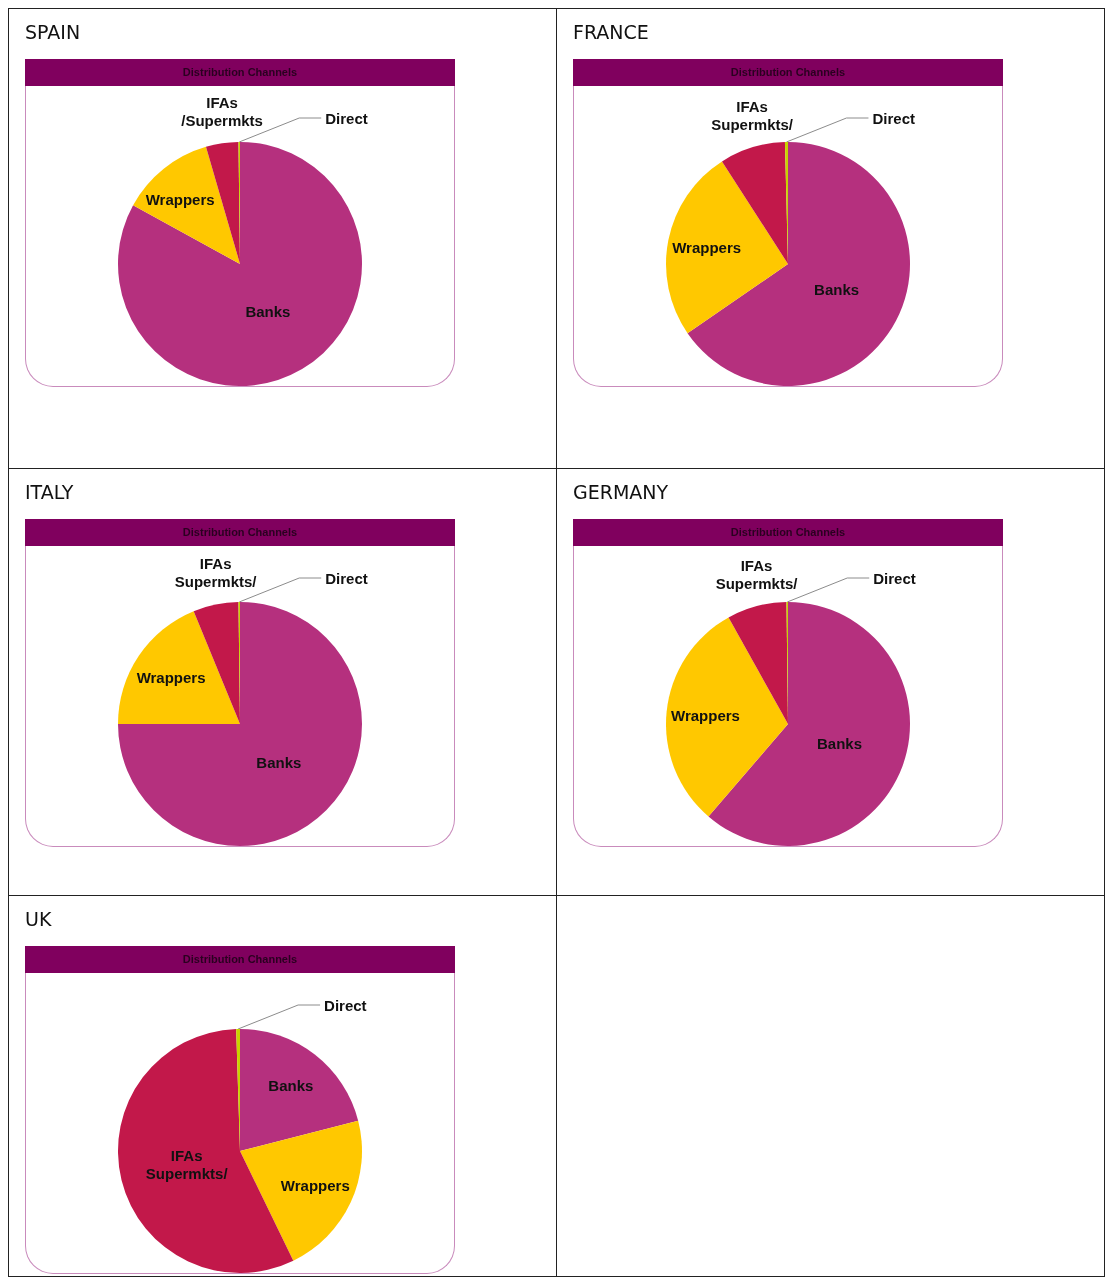 Image resolution: width=1112 pixels, height=1287 pixels. I want to click on chart-title: GERMANY, so click(621, 493).